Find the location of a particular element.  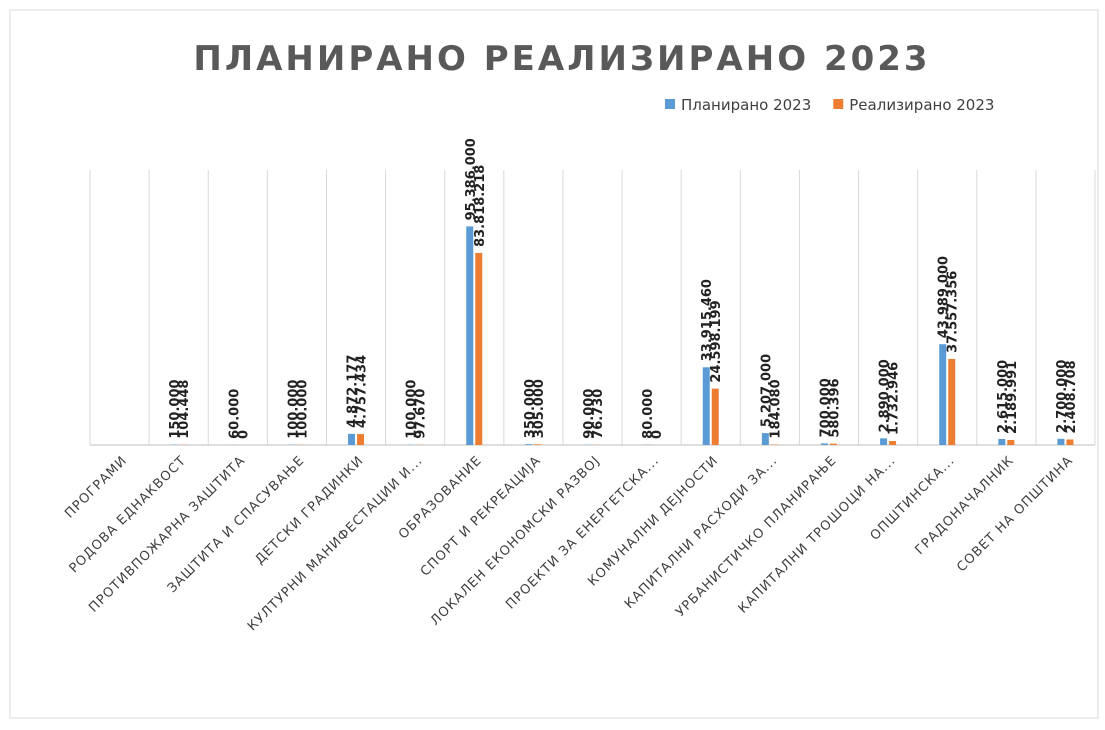

legend-label: Реализирано 2023 is located at coordinates (921, 105).